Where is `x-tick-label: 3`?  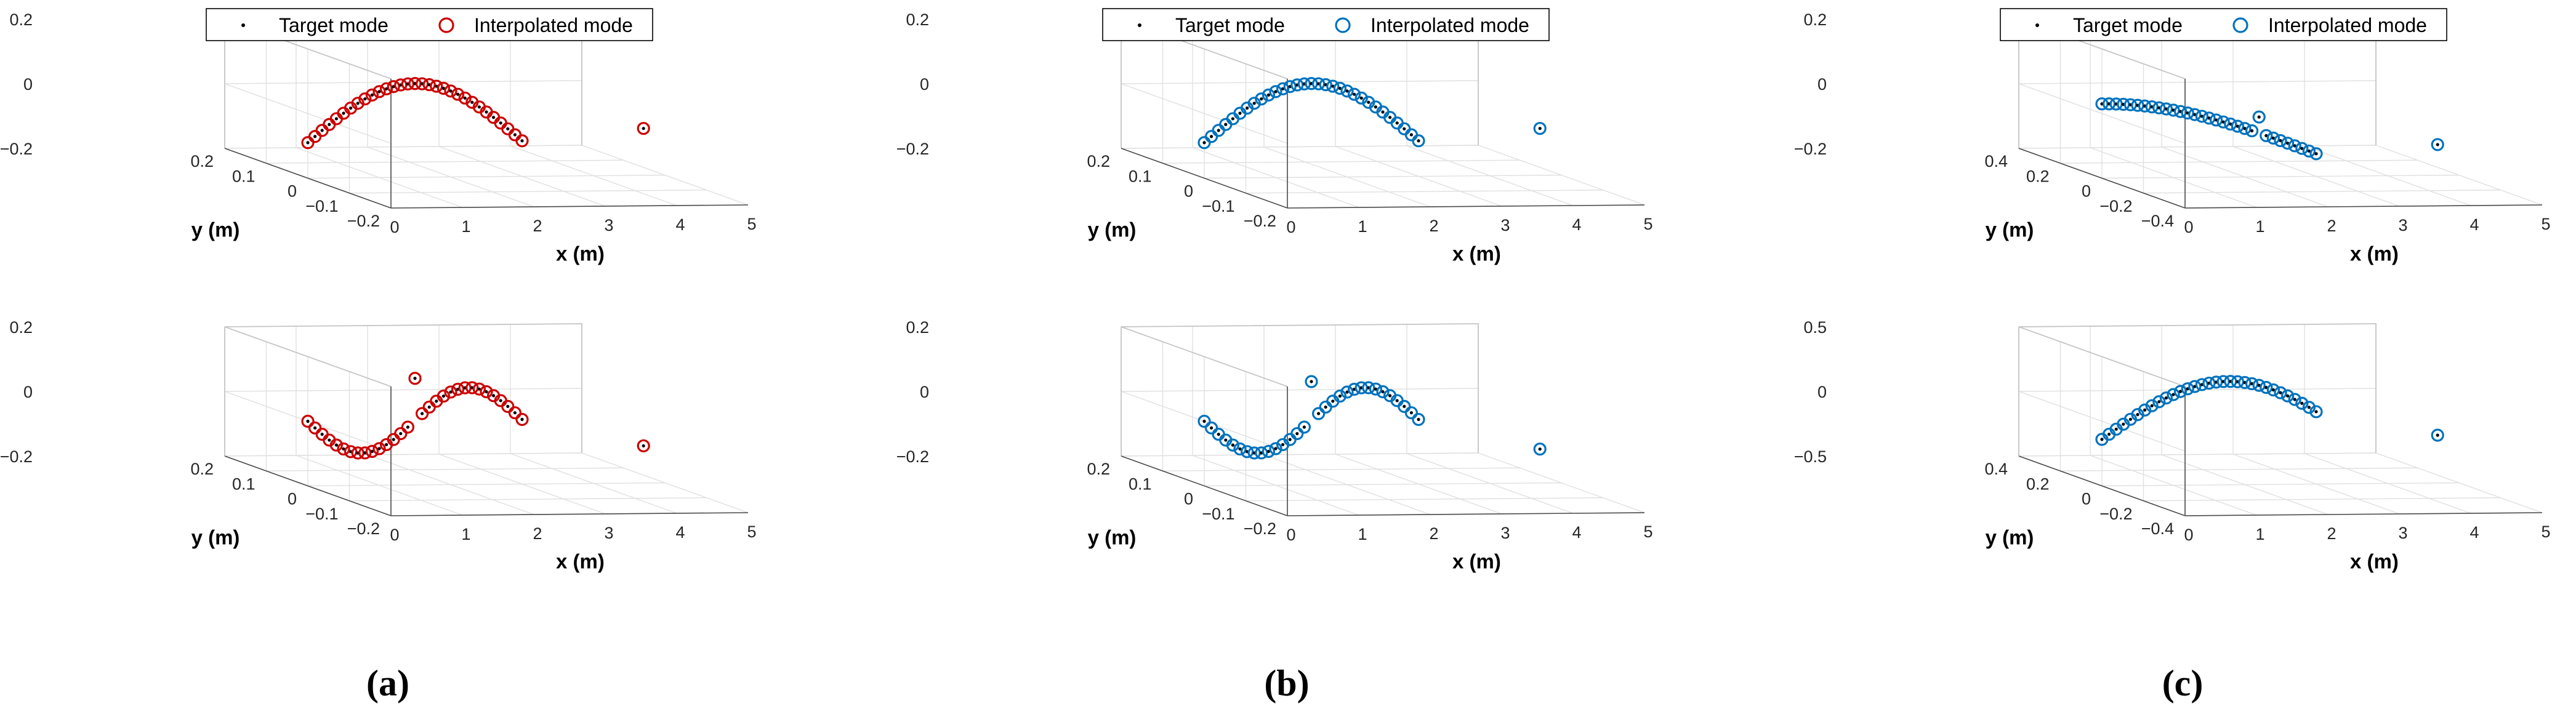 x-tick-label: 3 is located at coordinates (1505, 225).